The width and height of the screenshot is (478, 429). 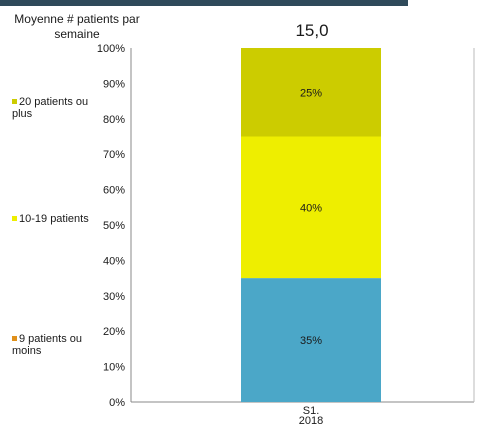 What do you see at coordinates (311, 421) in the screenshot?
I see `x-tick-label: 2018` at bounding box center [311, 421].